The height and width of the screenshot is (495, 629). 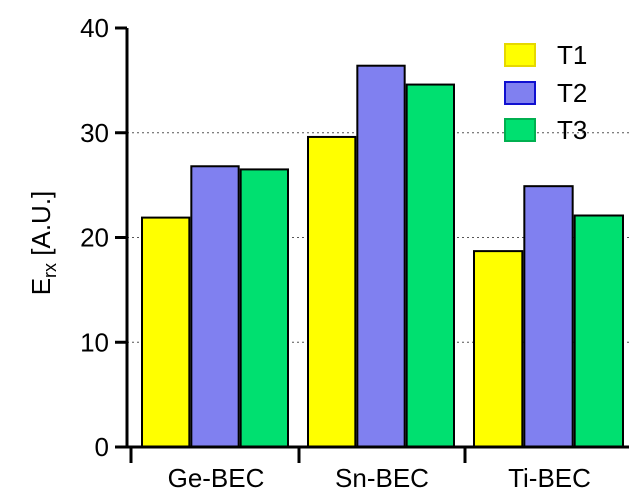 What do you see at coordinates (94, 238) in the screenshot?
I see `y-tick-label: 20` at bounding box center [94, 238].